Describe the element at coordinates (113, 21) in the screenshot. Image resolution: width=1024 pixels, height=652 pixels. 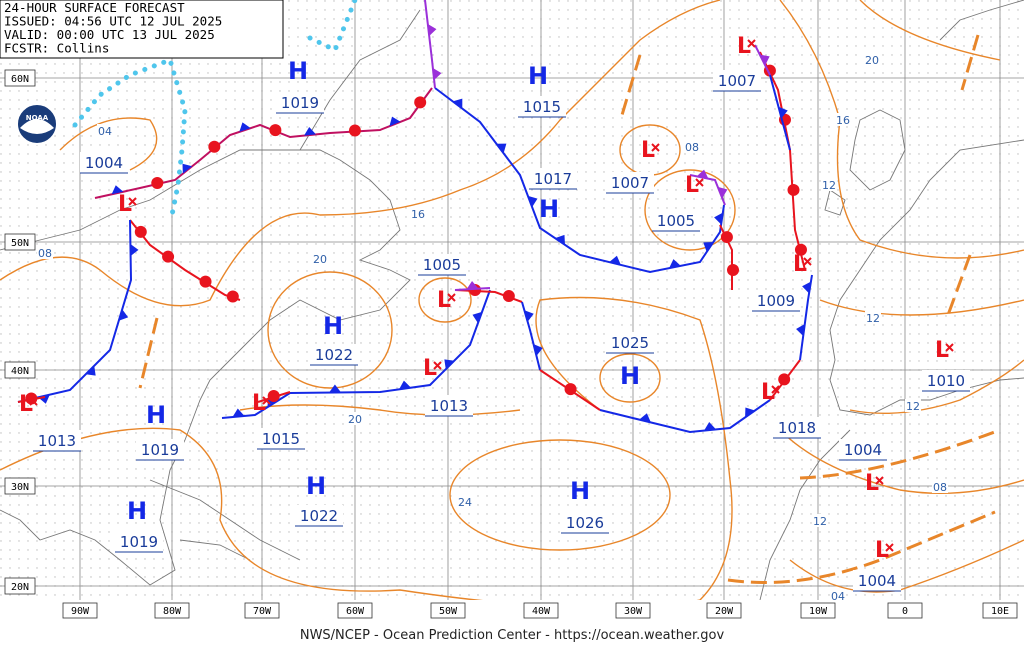
I see `header-line: ISSUED: 04:56 UTC 12 JUL 2025` at that location.